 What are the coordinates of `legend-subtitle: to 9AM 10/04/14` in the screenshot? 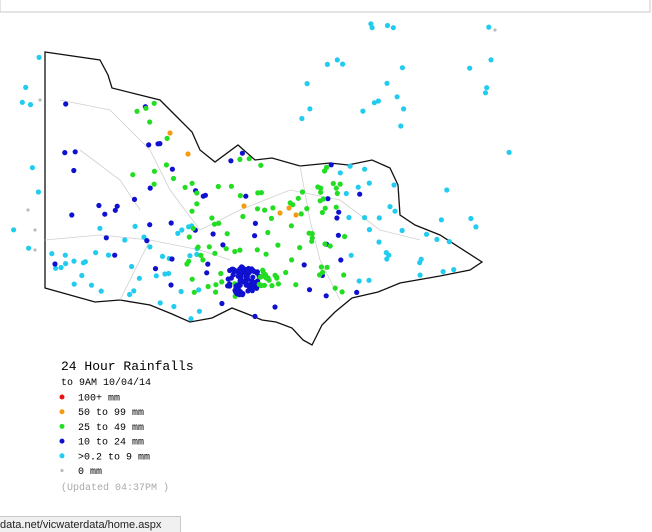 It's located at (106, 383).